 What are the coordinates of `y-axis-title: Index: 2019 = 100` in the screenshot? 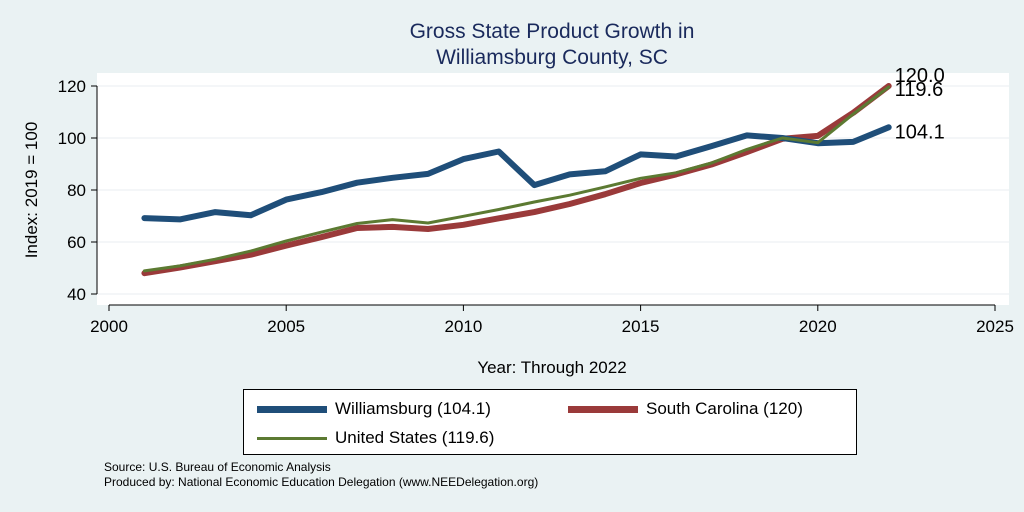 It's located at (31, 190).